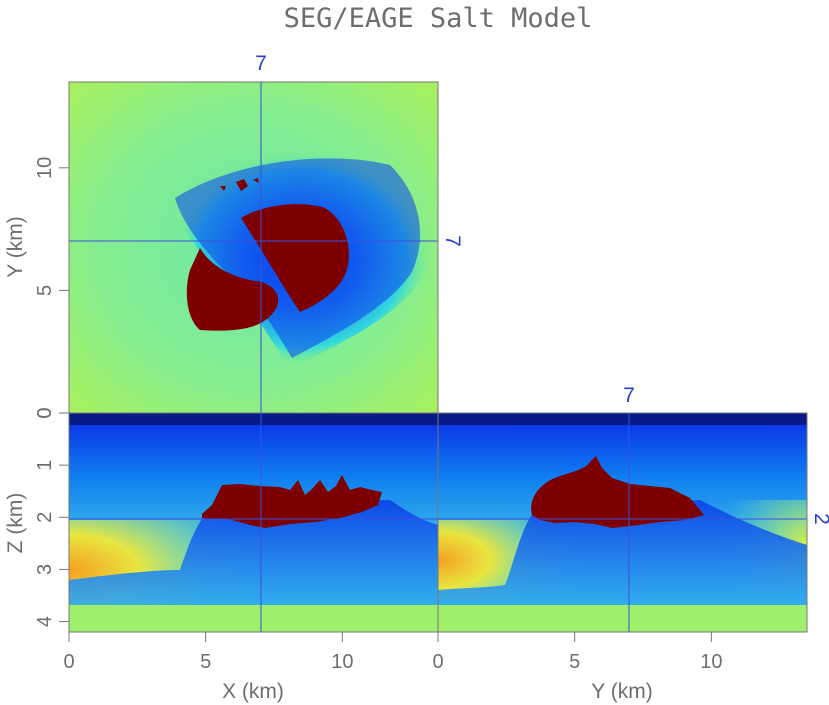  Describe the element at coordinates (437, 662) in the screenshot. I see `crossline-tick-label-0: 0` at that location.